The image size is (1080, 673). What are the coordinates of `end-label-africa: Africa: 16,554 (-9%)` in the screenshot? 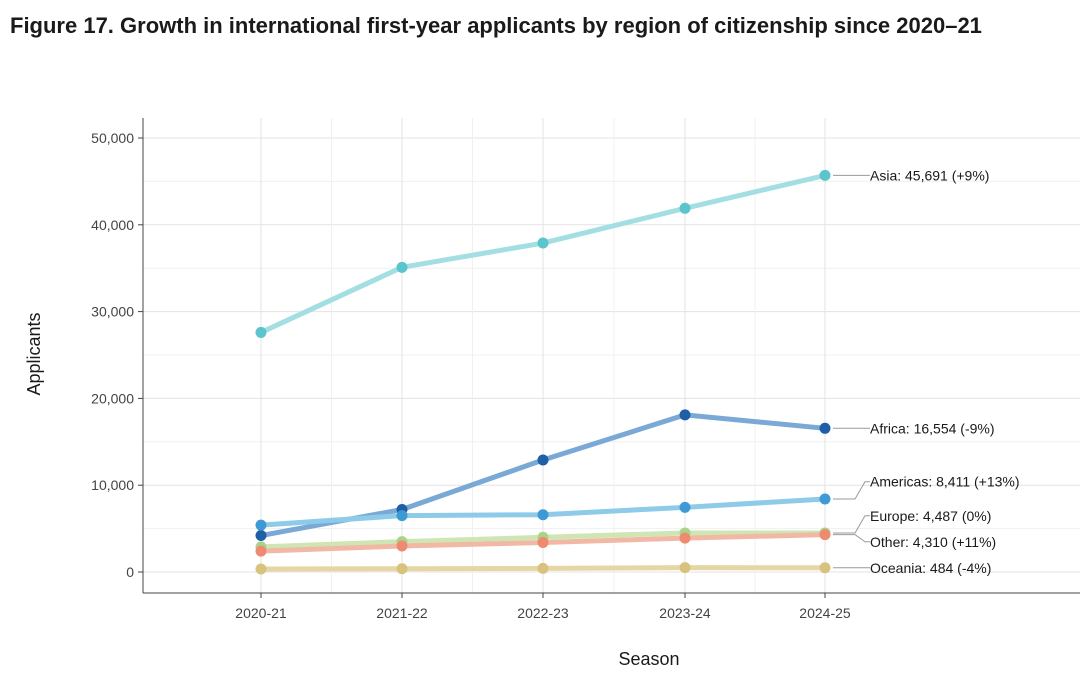 It's located at (932, 428).